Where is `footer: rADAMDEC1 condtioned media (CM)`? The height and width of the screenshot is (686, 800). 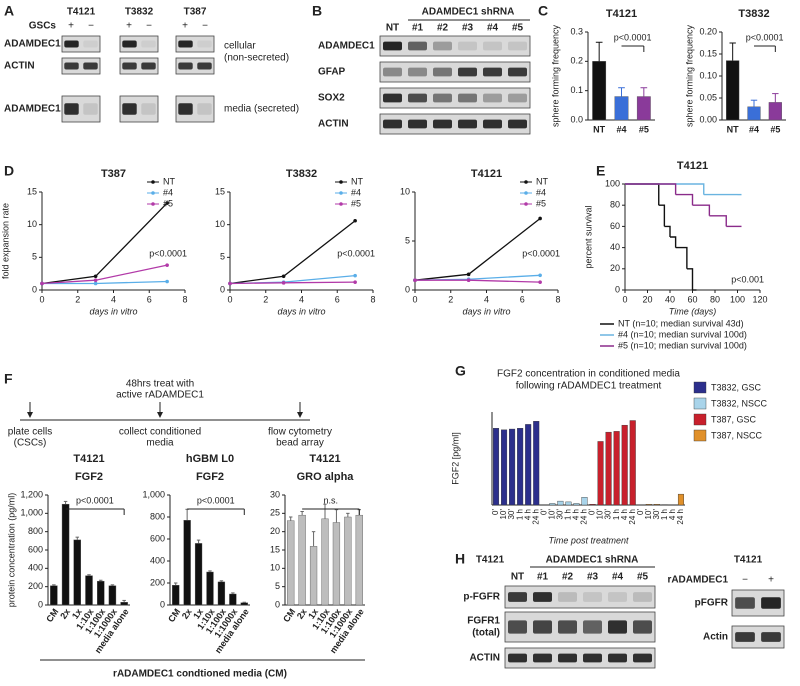 footer: rADAMDEC1 condtioned media (CM) is located at coordinates (200, 674).